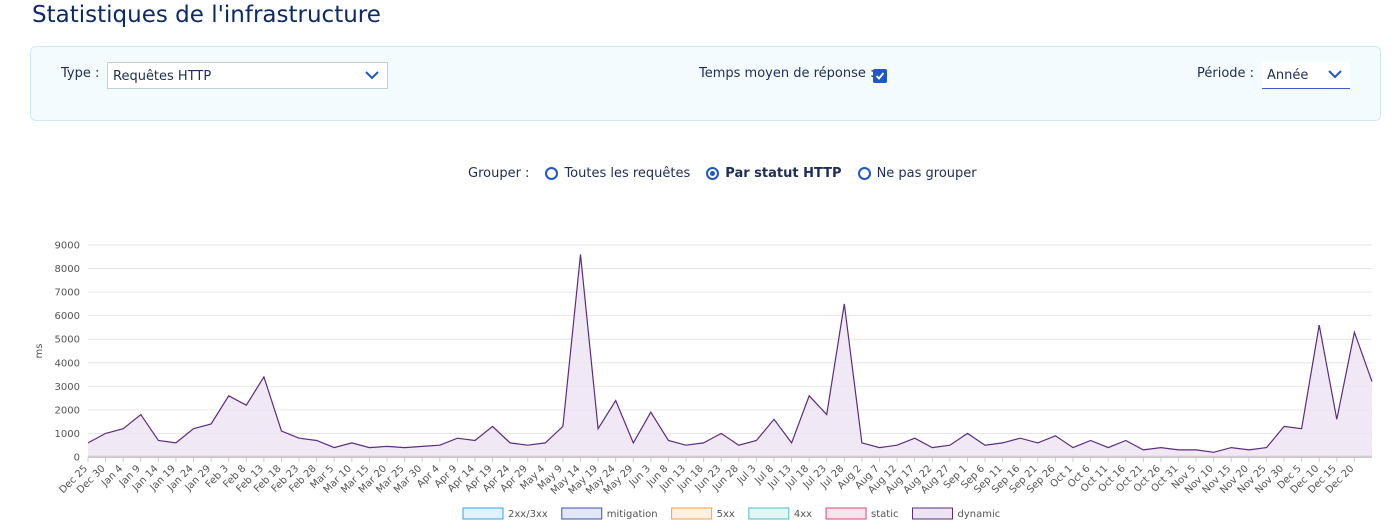  I want to click on period-value: Année, so click(1288, 75).